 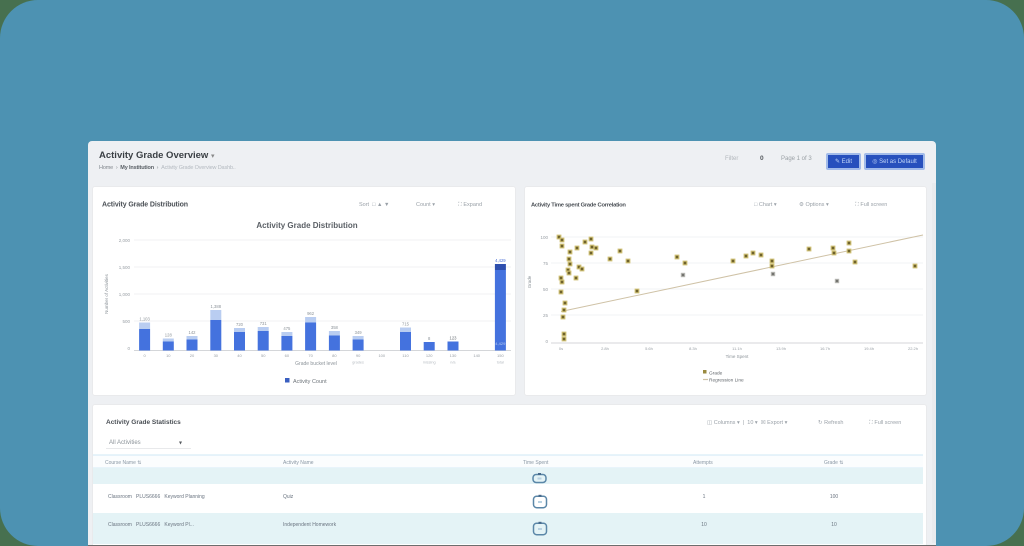 I want to click on svg-text: ⚙ Options ▾, so click(x=814, y=204).